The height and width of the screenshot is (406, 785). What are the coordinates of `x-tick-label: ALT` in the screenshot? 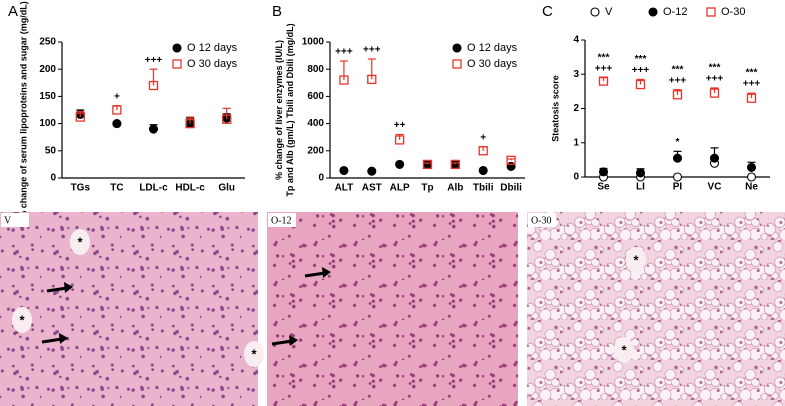 It's located at (344, 188).